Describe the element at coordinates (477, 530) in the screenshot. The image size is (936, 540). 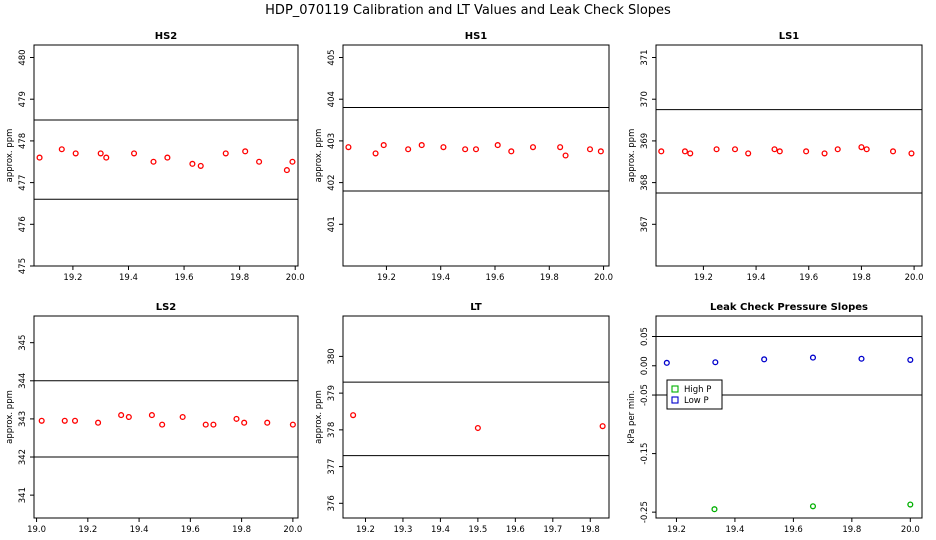
I see `x-tick-label: 19.5` at that location.